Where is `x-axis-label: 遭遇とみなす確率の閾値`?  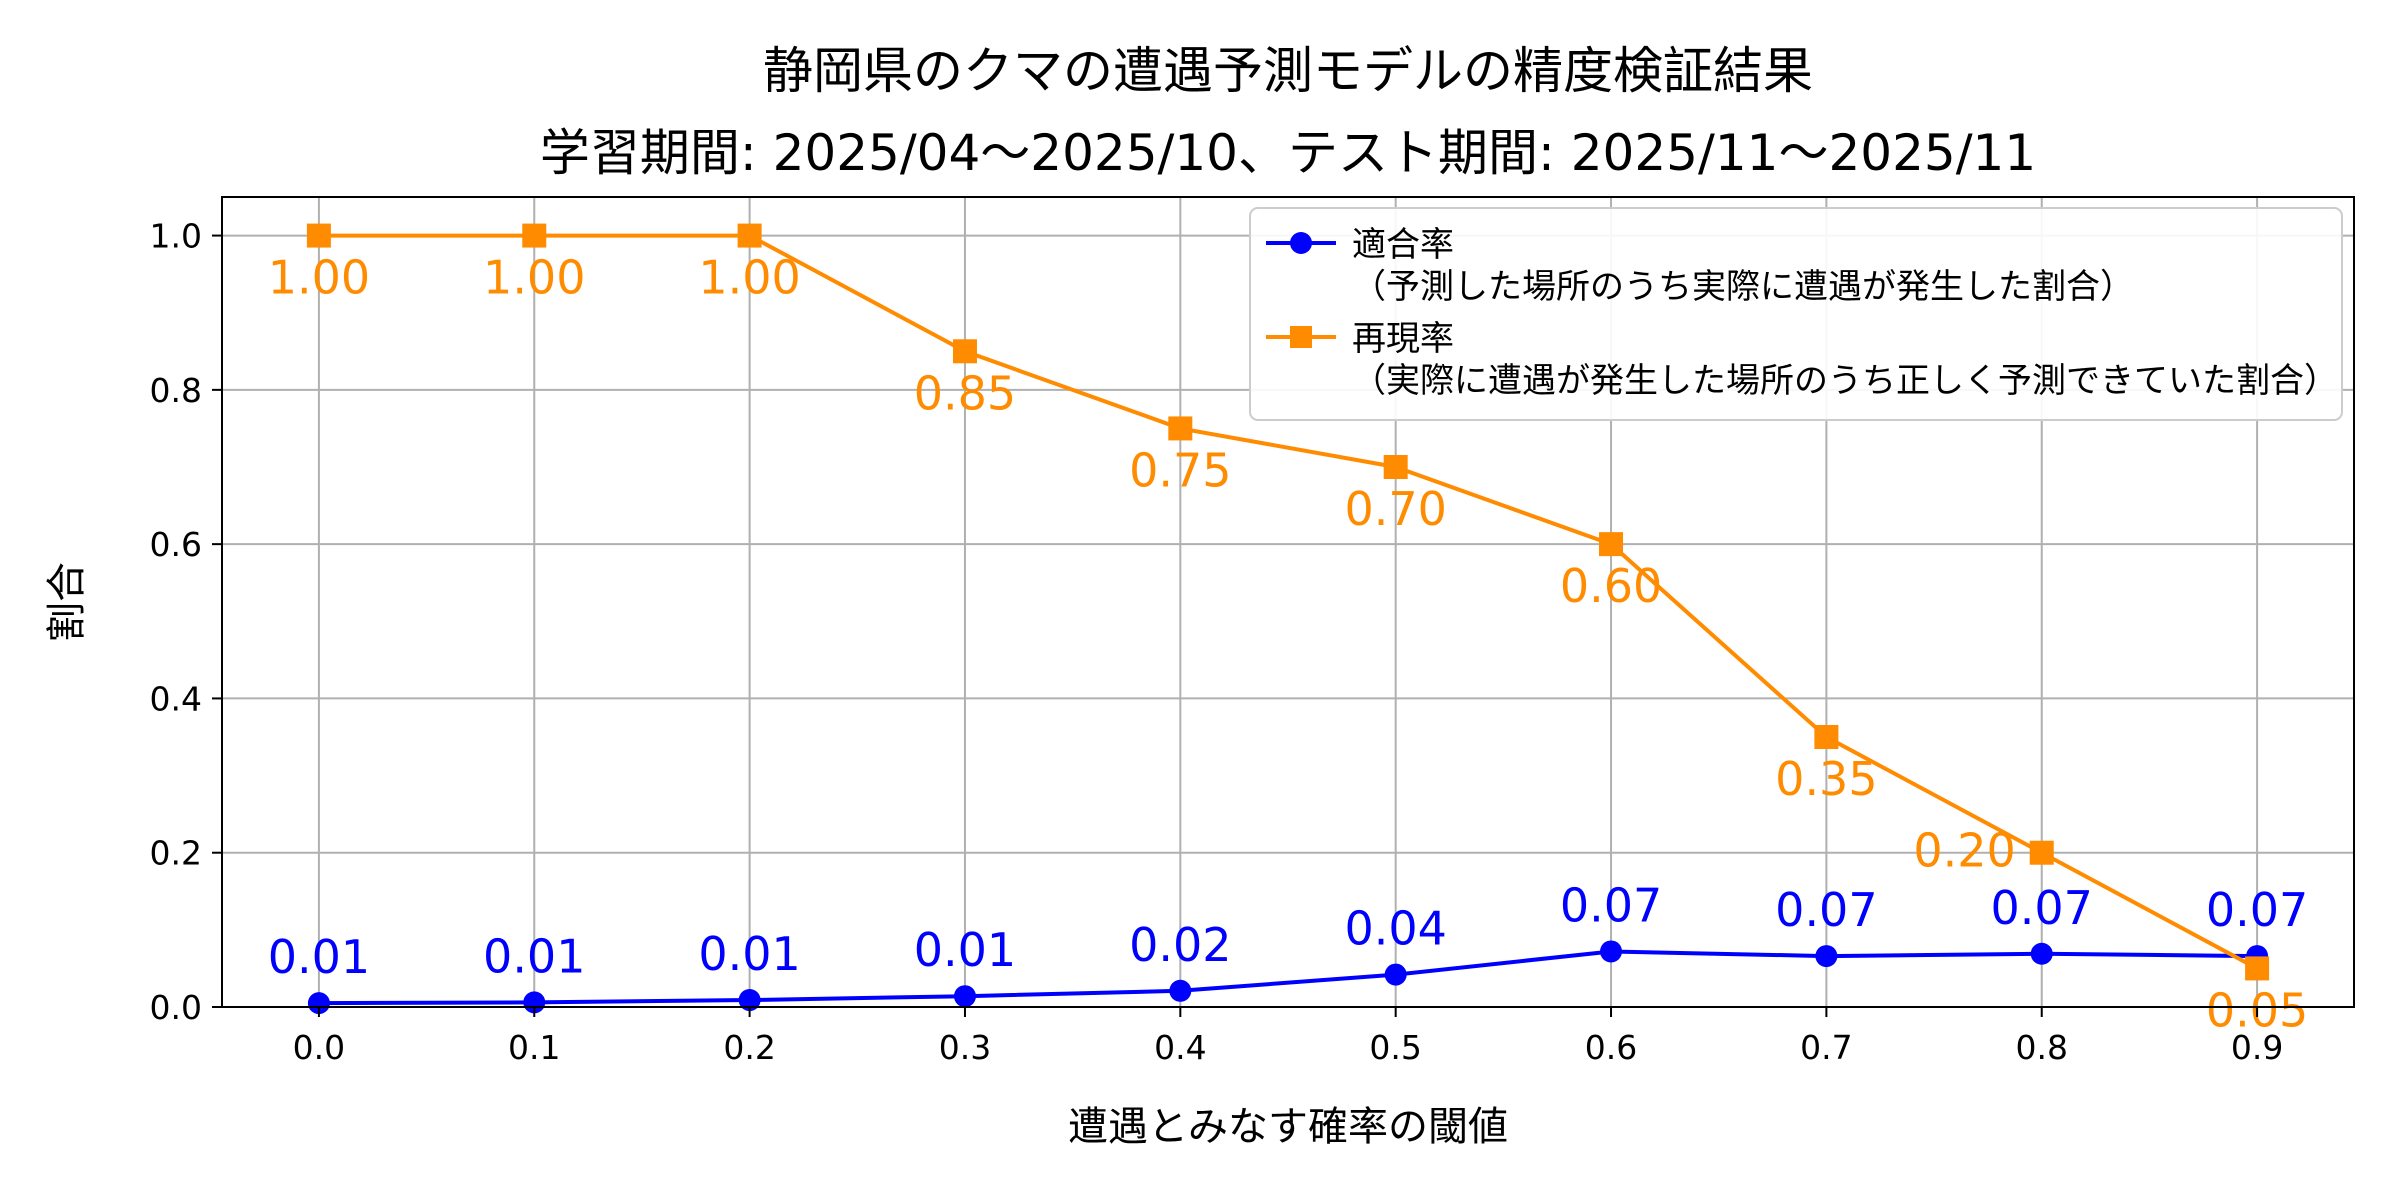 x-axis-label: 遭遇とみなす確率の閾値 is located at coordinates (1288, 1127).